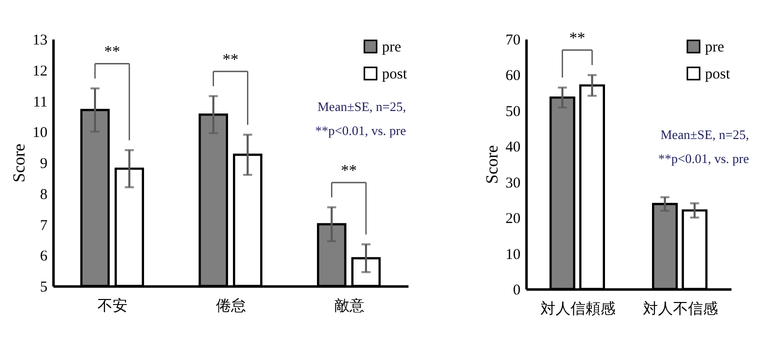 The image size is (780, 347). What do you see at coordinates (40, 102) in the screenshot?
I see `y-tick-label: 11` at bounding box center [40, 102].